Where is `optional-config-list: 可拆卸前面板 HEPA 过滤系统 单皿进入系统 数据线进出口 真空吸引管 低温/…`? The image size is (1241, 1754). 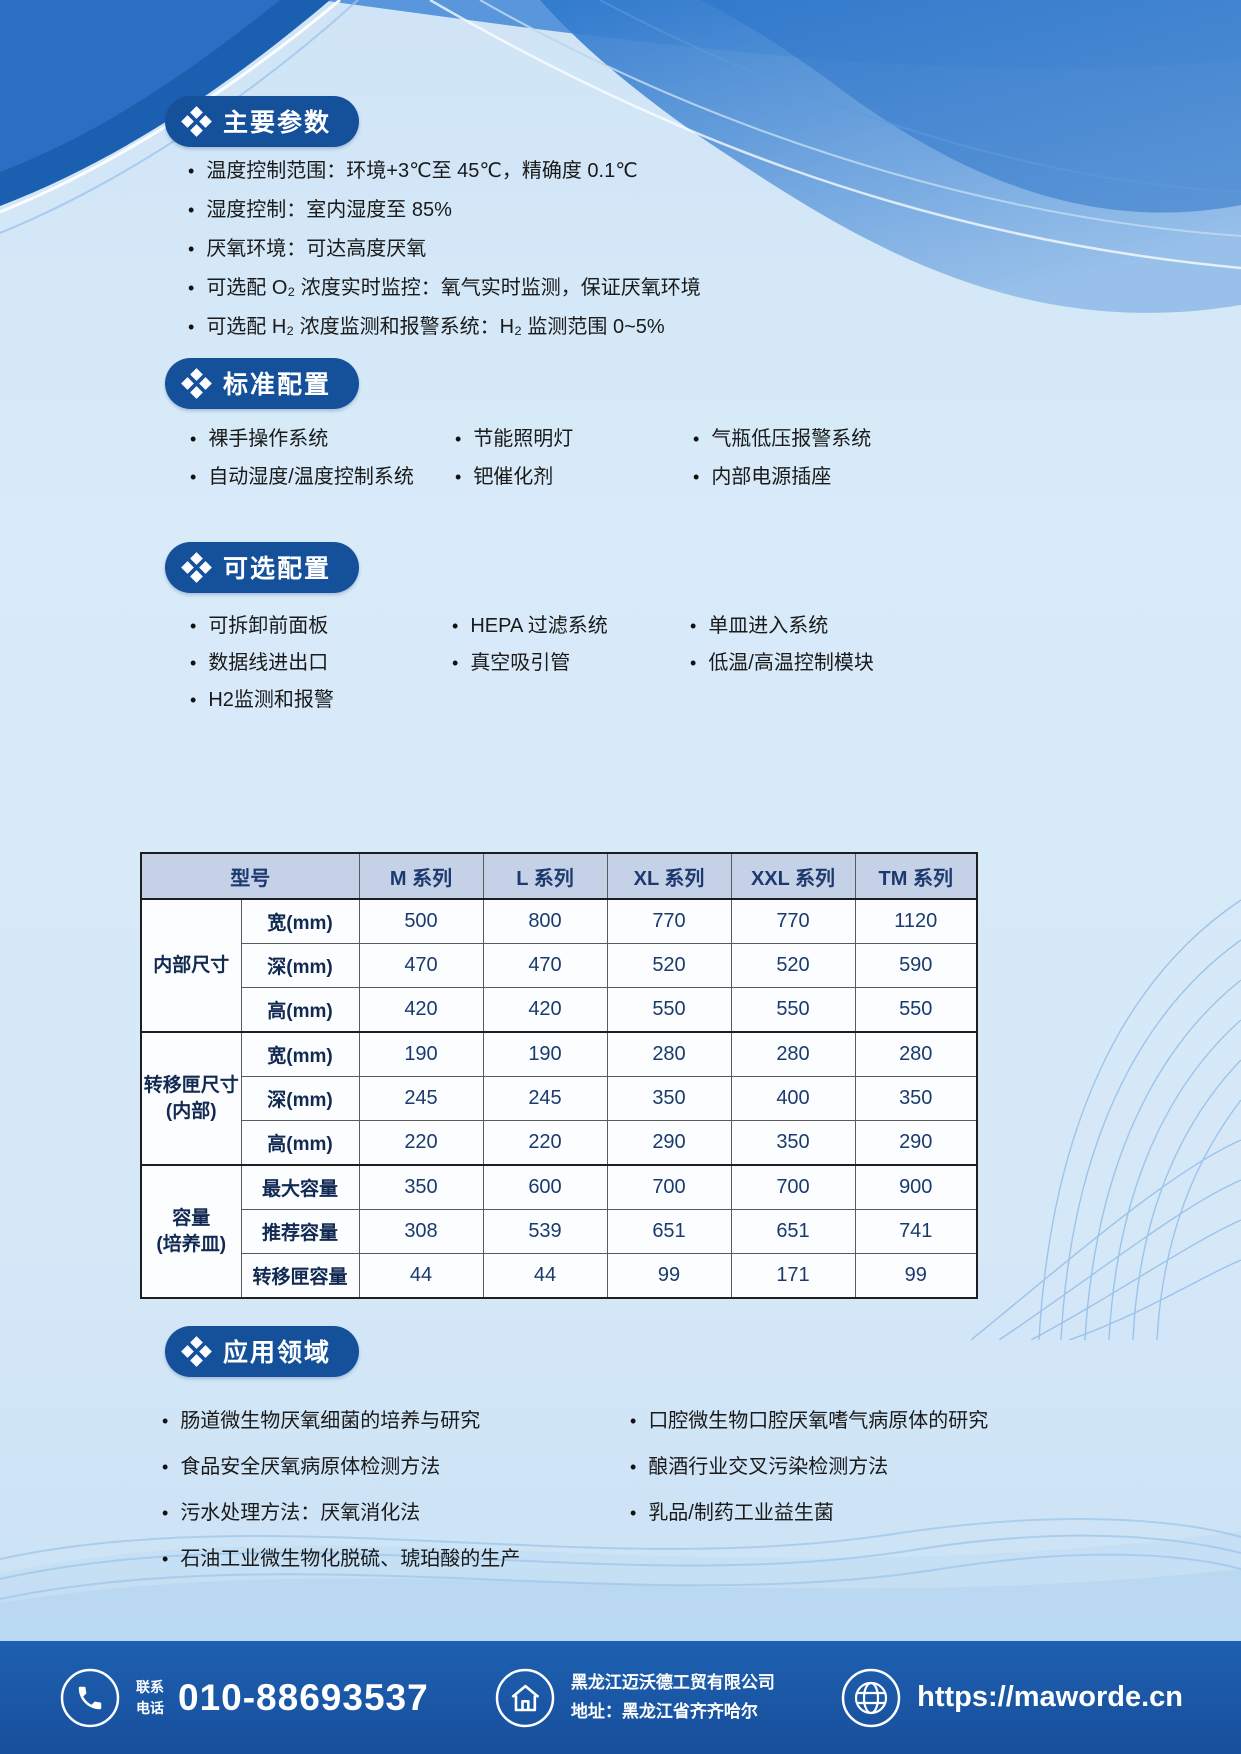
optional-config-list: 可拆卸前面板 HEPA 过滤系统 单皿进入系统 数据线进出口 真空吸引管 低温/… is located at coordinates (532, 663).